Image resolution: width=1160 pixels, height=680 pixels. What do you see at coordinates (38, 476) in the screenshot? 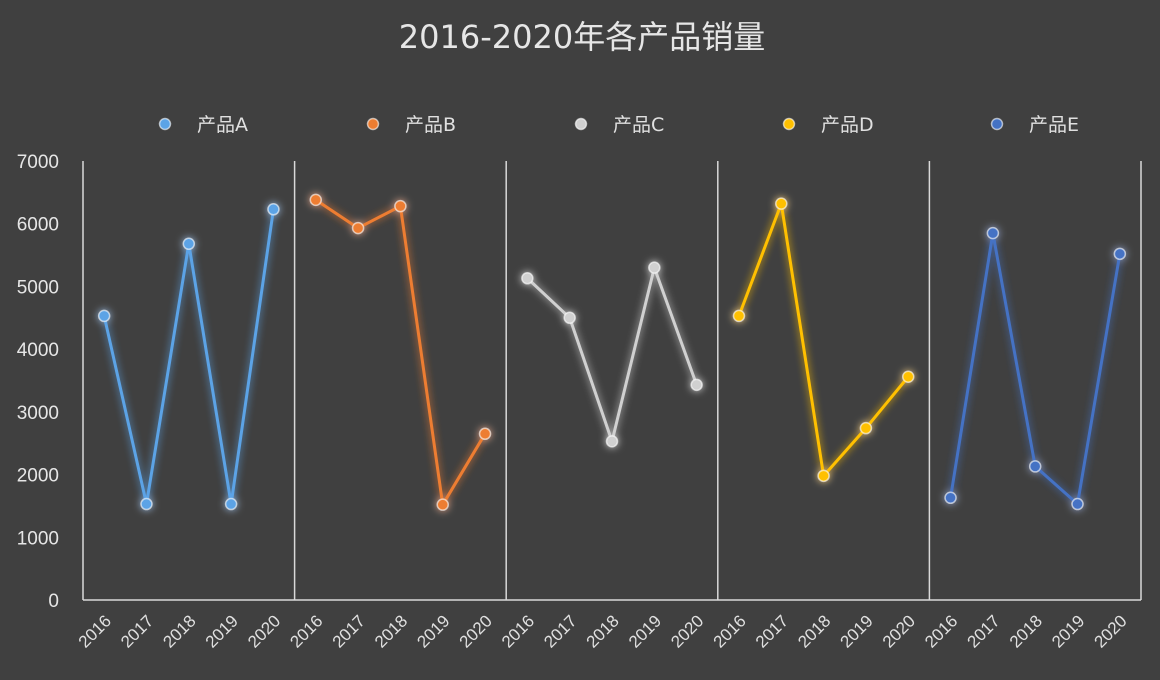
I see `y-tick-label: 2000` at bounding box center [38, 476].